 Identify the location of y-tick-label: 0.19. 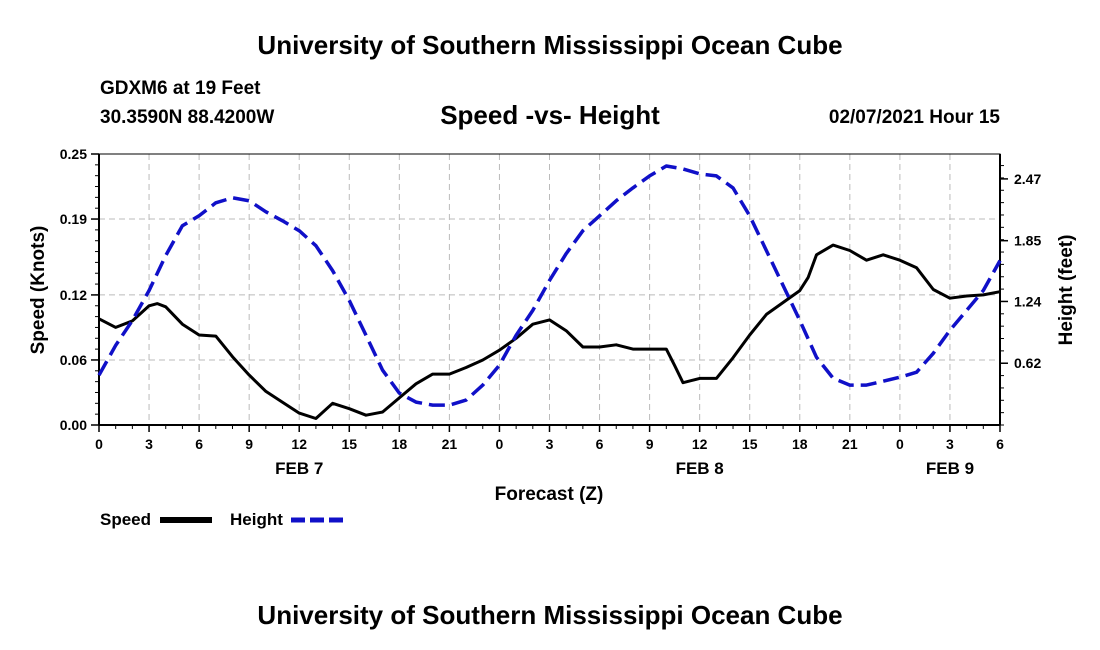
(73, 219).